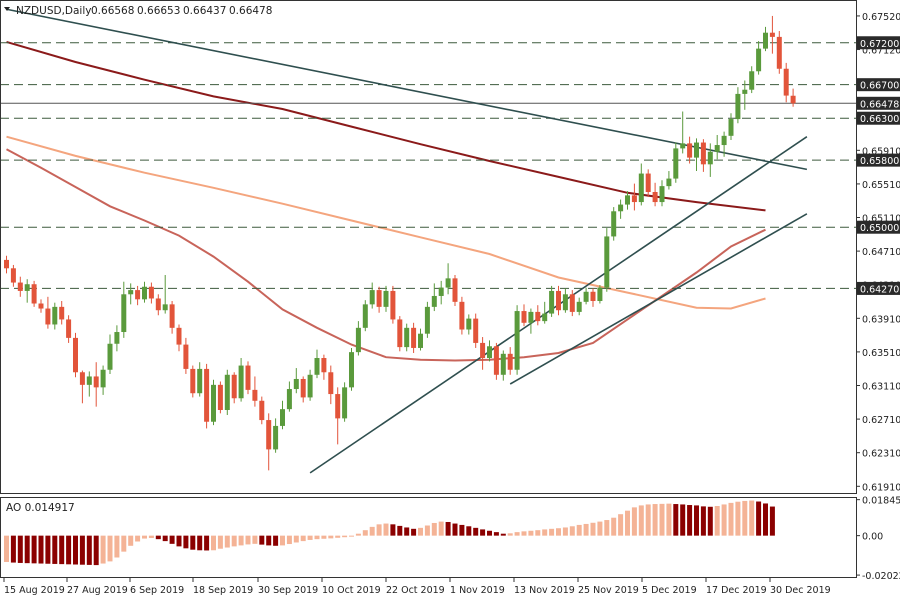 The image size is (900, 604). What do you see at coordinates (881, 454) in the screenshot?
I see `y-tick-label: 0.62310` at bounding box center [881, 454].